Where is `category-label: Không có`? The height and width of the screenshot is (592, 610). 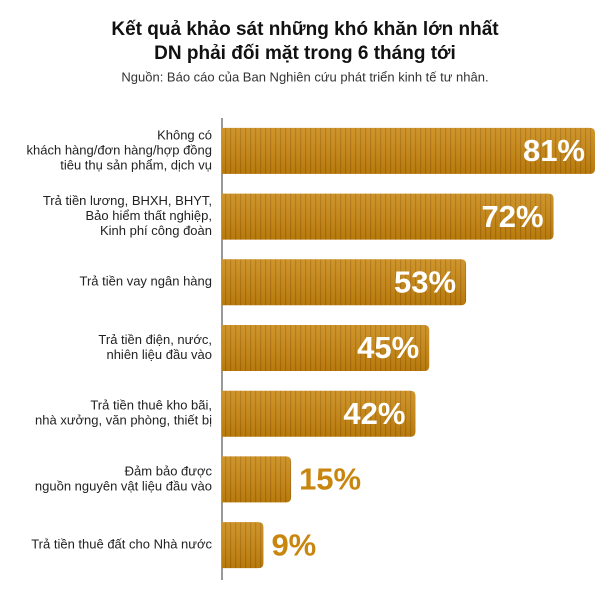 category-label: Không có is located at coordinates (184, 134).